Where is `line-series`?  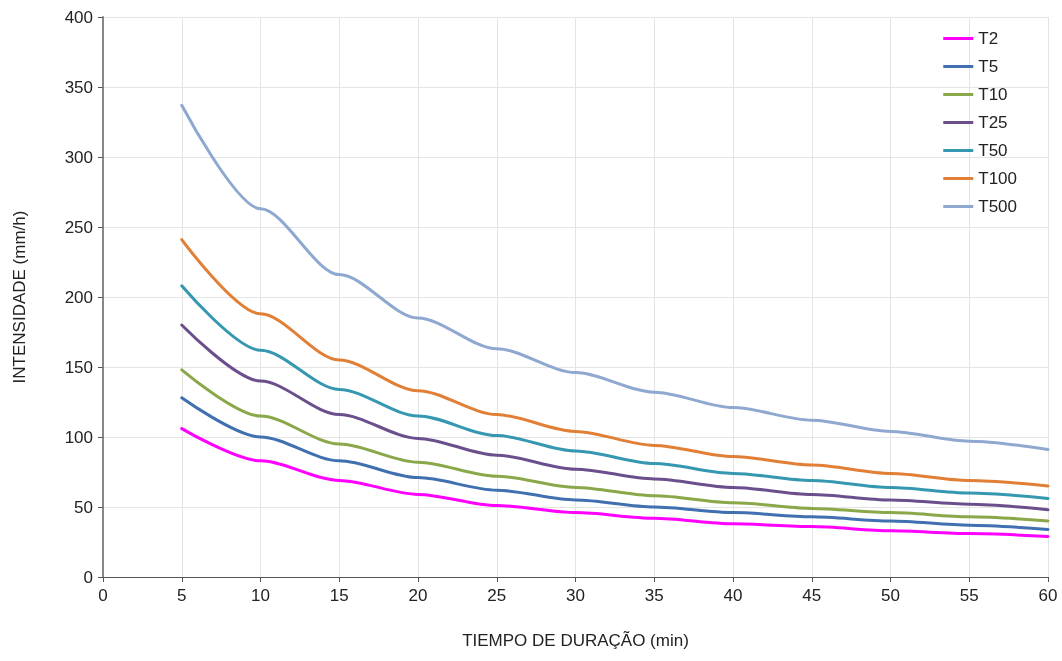
line-series is located at coordinates (615, 482).